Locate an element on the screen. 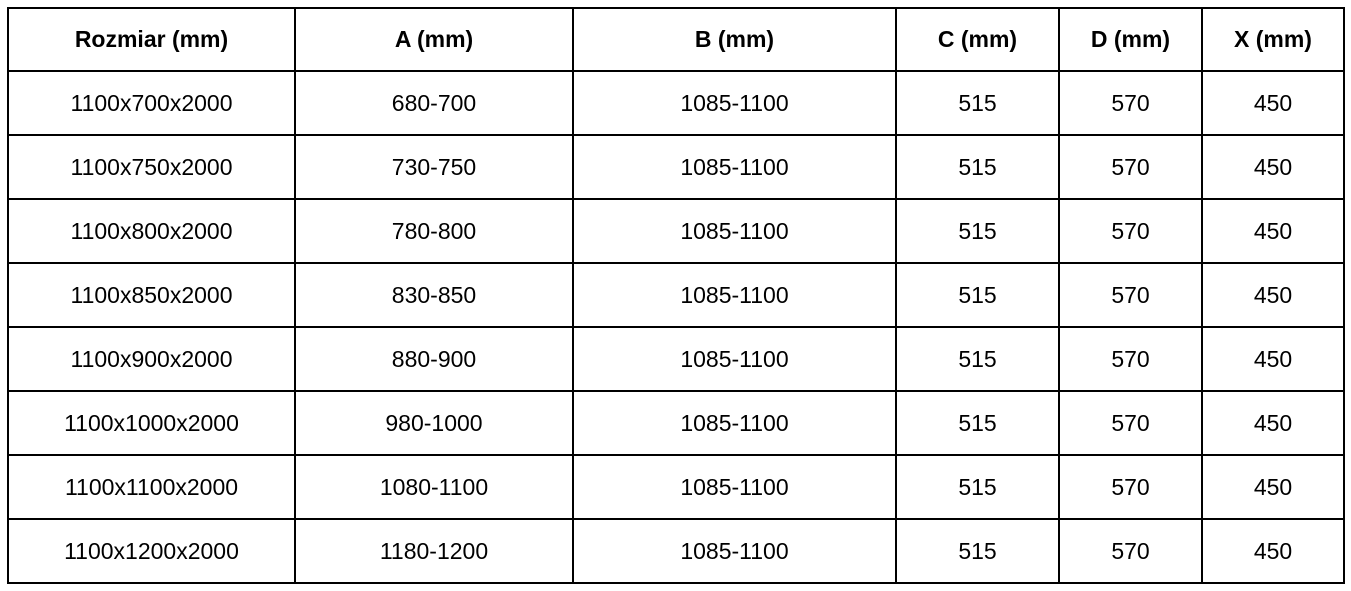  cell-a: 1180-1200 is located at coordinates (434, 551).